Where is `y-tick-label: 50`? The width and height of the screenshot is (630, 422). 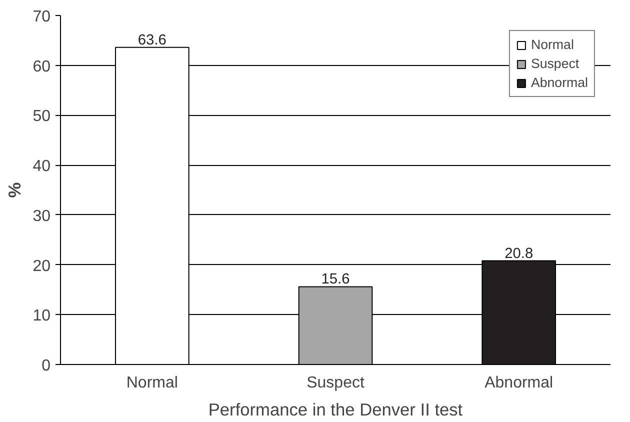 y-tick-label: 50 is located at coordinates (41, 117).